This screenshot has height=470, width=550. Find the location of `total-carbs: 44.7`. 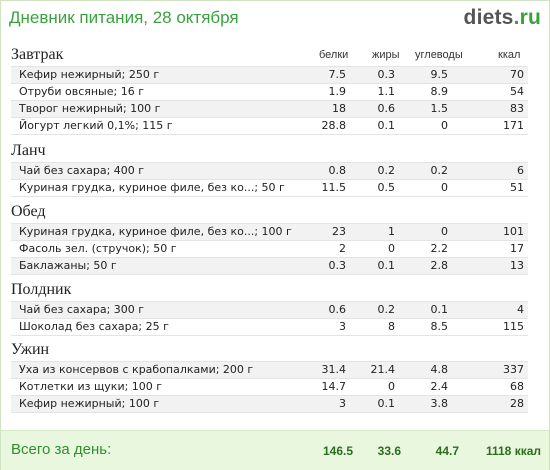

total-carbs: 44.7 is located at coordinates (447, 451).